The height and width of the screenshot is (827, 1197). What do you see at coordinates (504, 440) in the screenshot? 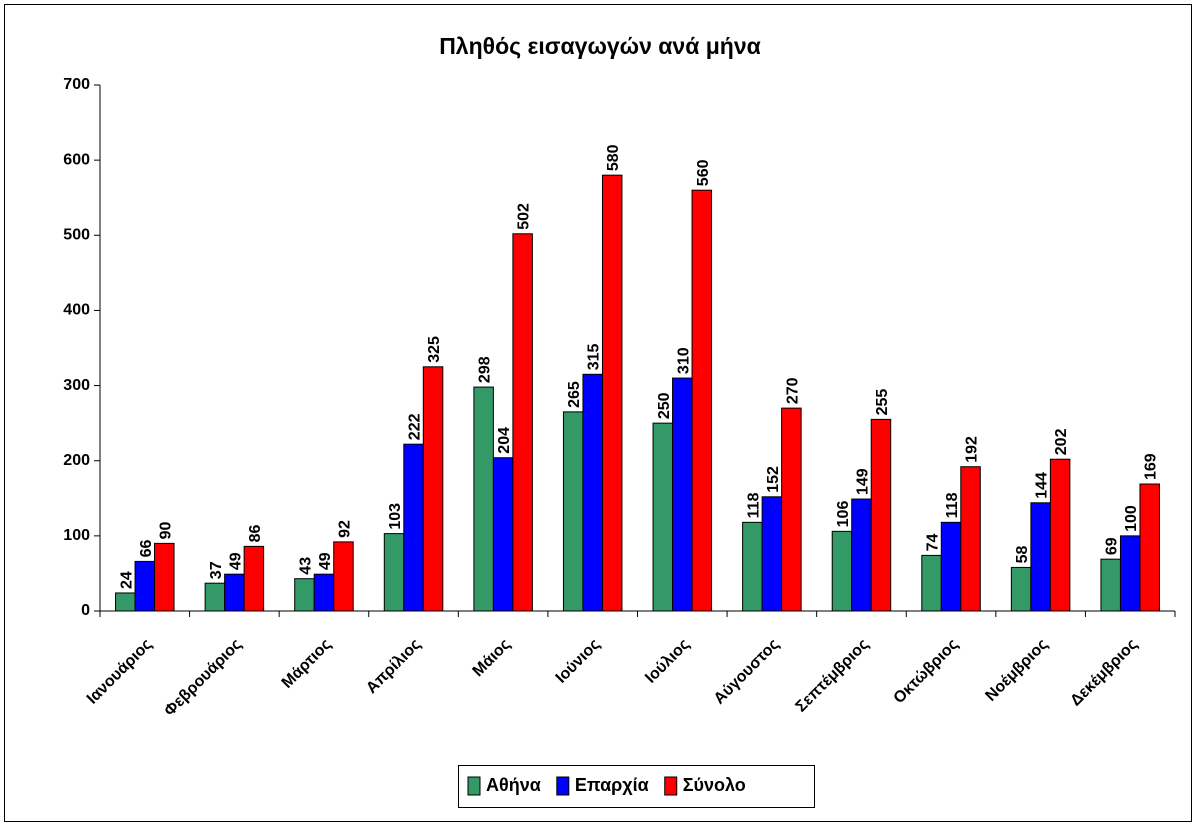
I see `data-label: 204` at bounding box center [504, 440].